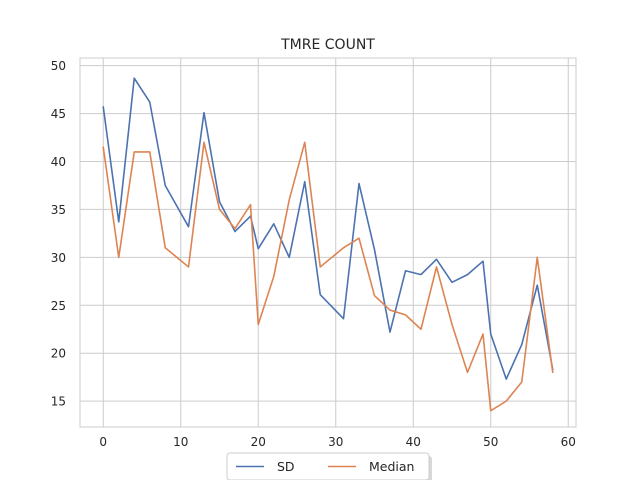 This screenshot has width=640, height=480. Describe the element at coordinates (329, 466) in the screenshot. I see `legend: SD Median` at that location.